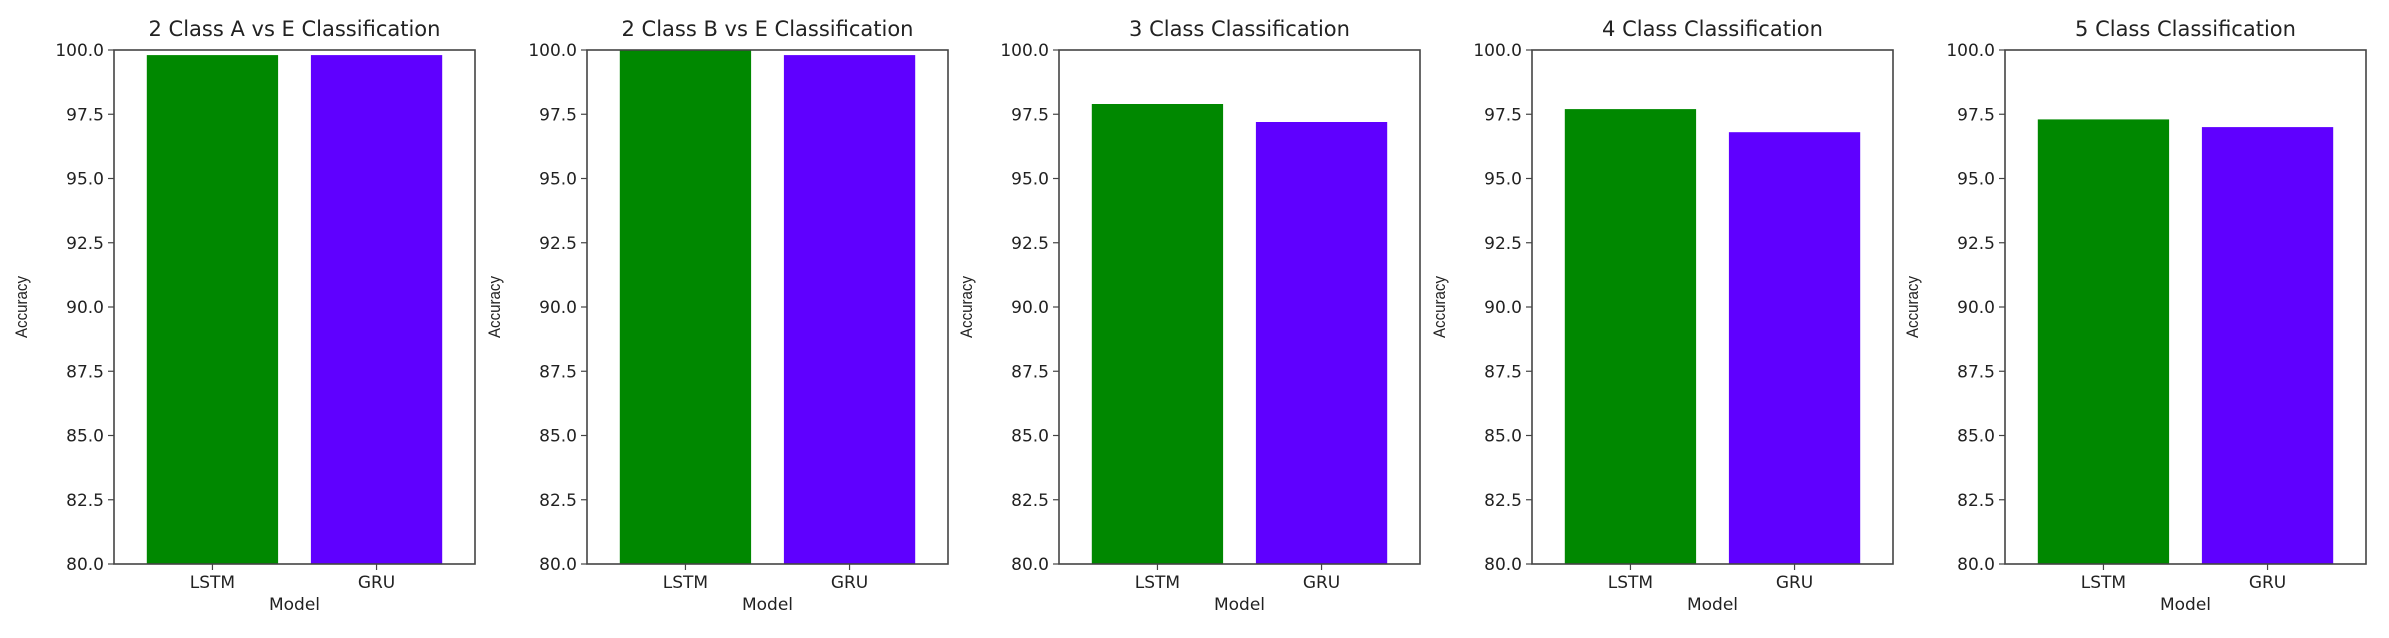 This screenshot has height=638, width=2389. I want to click on chart-title: 4 Class Classification, so click(1712, 29).